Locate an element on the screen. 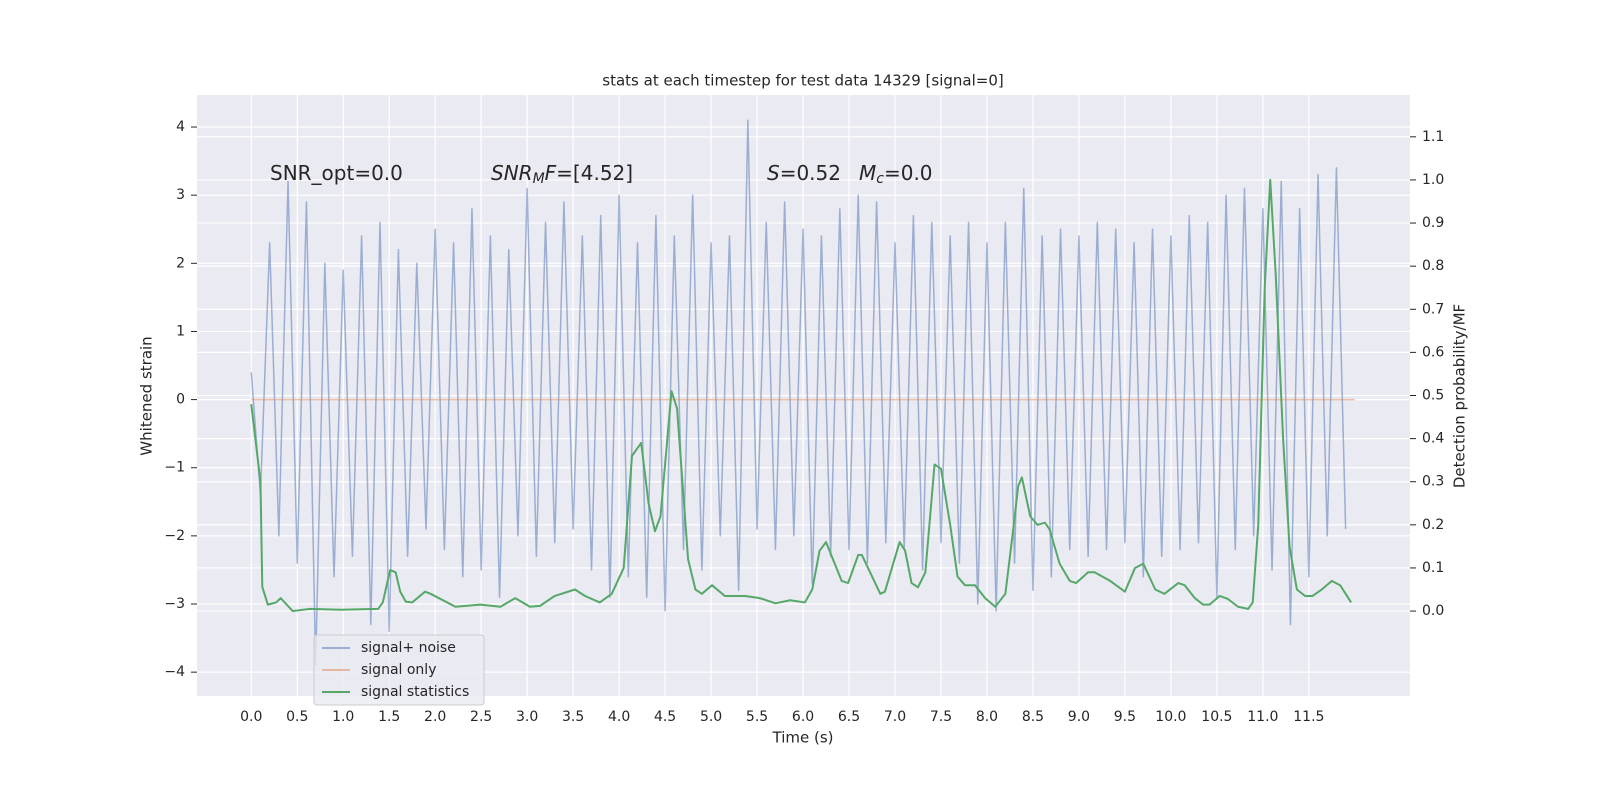 Image resolution: width=1600 pixels, height=800 pixels. y-tick-label: −4 is located at coordinates (174, 672).